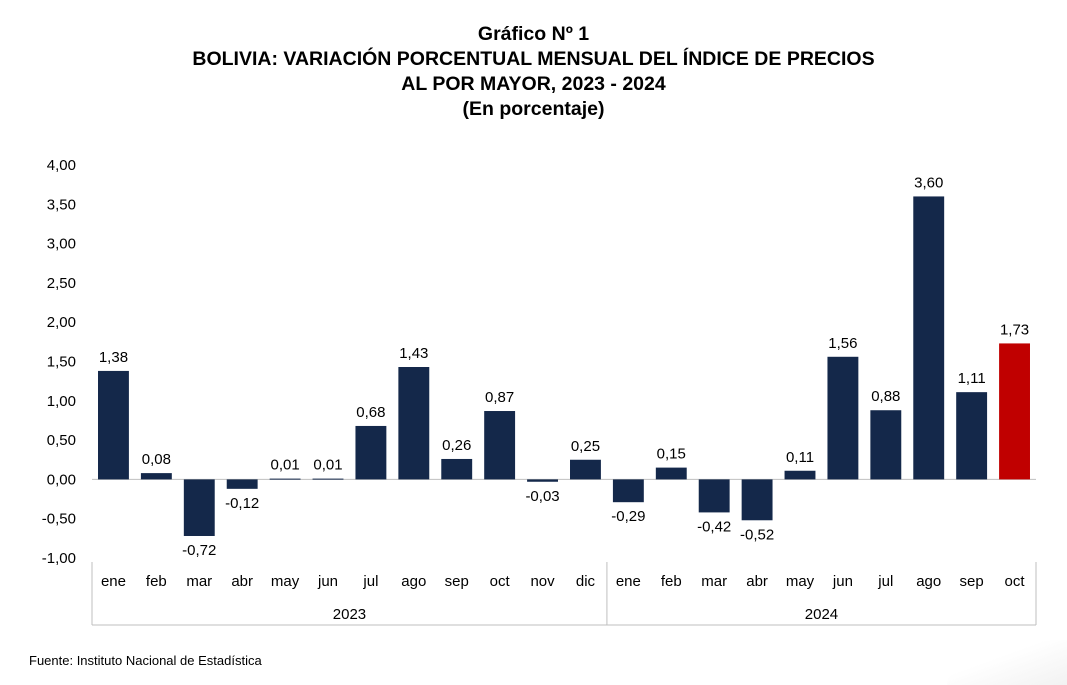 This screenshot has width=1067, height=685. I want to click on group-label: 2023, so click(349, 614).